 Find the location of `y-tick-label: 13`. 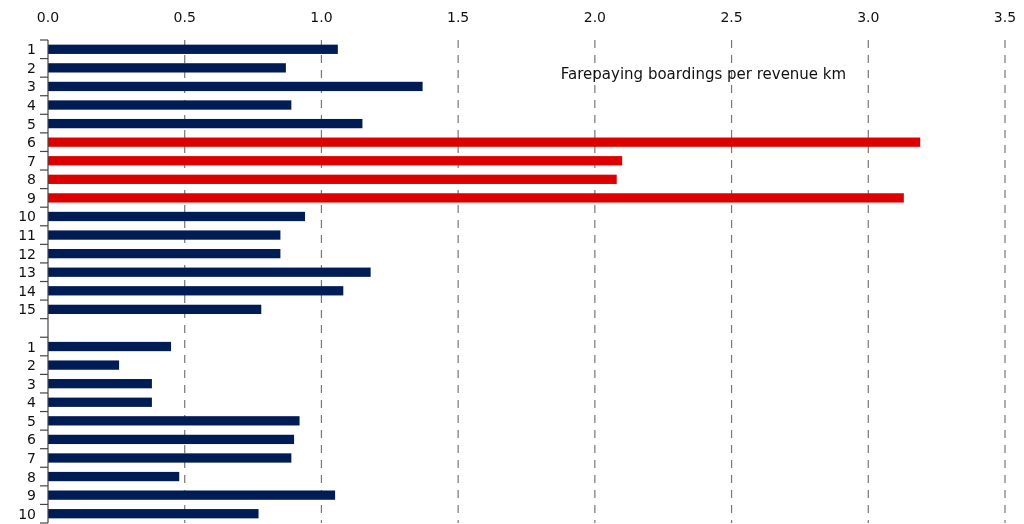

y-tick-label: 13 is located at coordinates (27, 272).